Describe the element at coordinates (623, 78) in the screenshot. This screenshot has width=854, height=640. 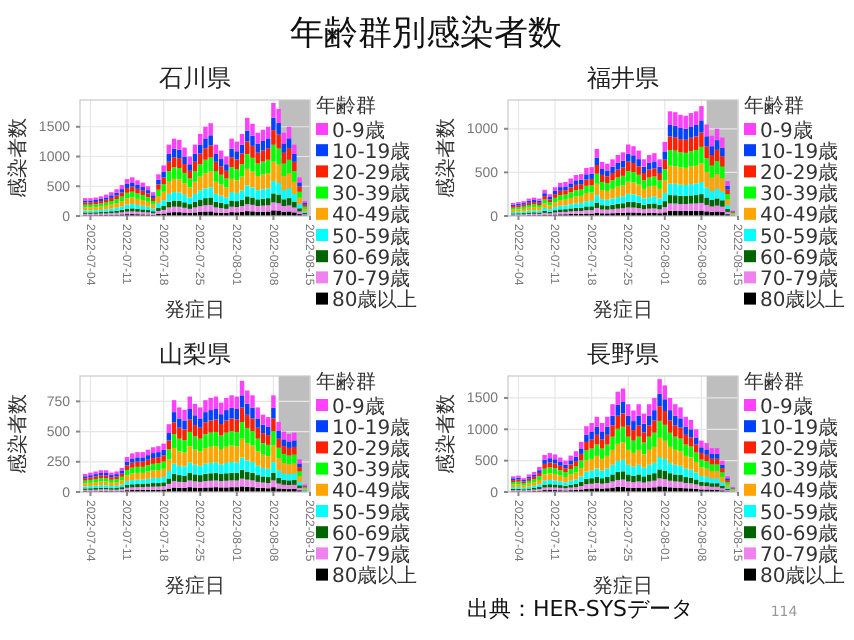
I see `chart-title: 福井県` at that location.